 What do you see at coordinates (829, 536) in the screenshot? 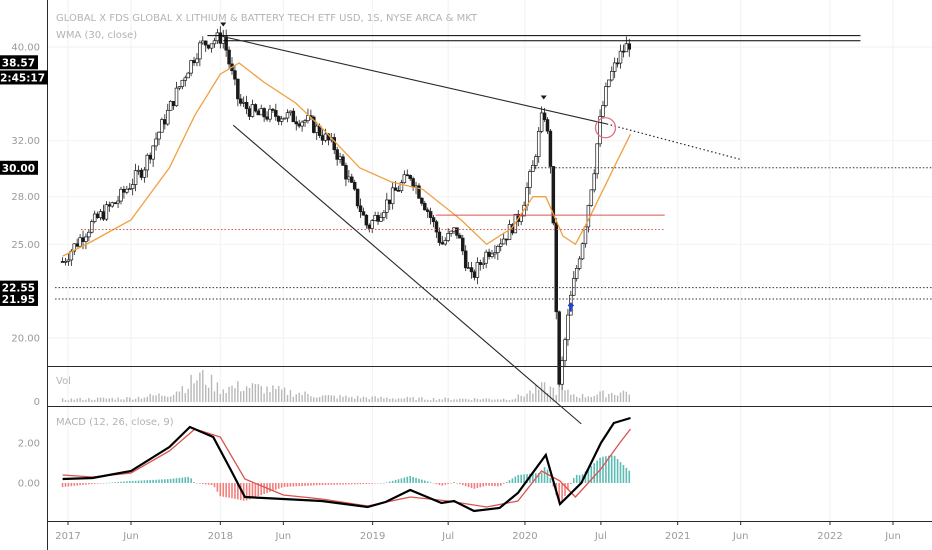
I see `time-tick-label: 2022` at bounding box center [829, 536].